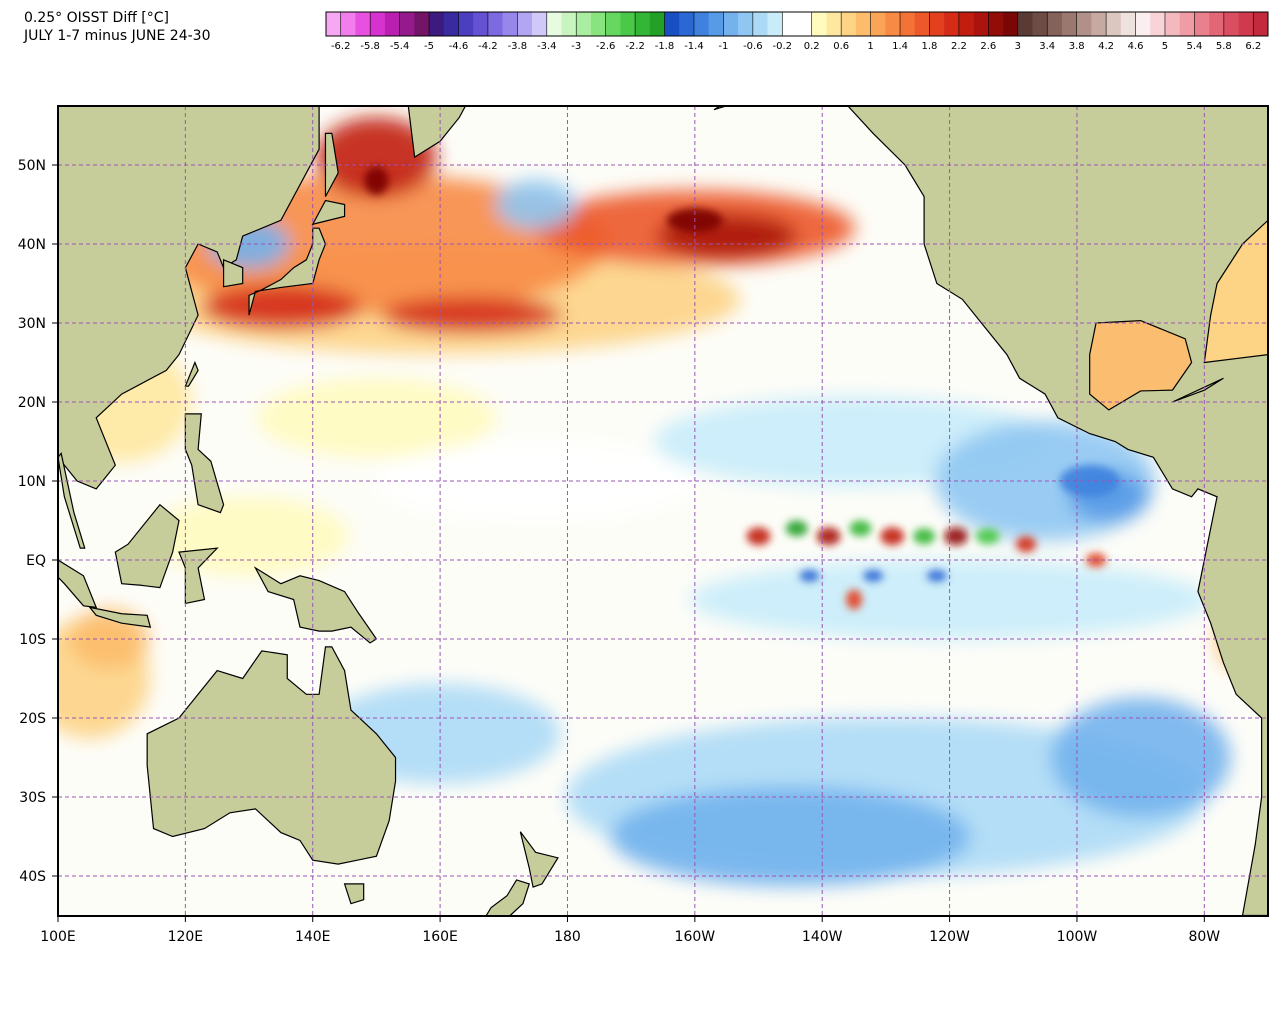 The height and width of the screenshot is (1028, 1280). Describe the element at coordinates (694, 46) in the screenshot. I see `colorbar-label: -1.4` at that location.